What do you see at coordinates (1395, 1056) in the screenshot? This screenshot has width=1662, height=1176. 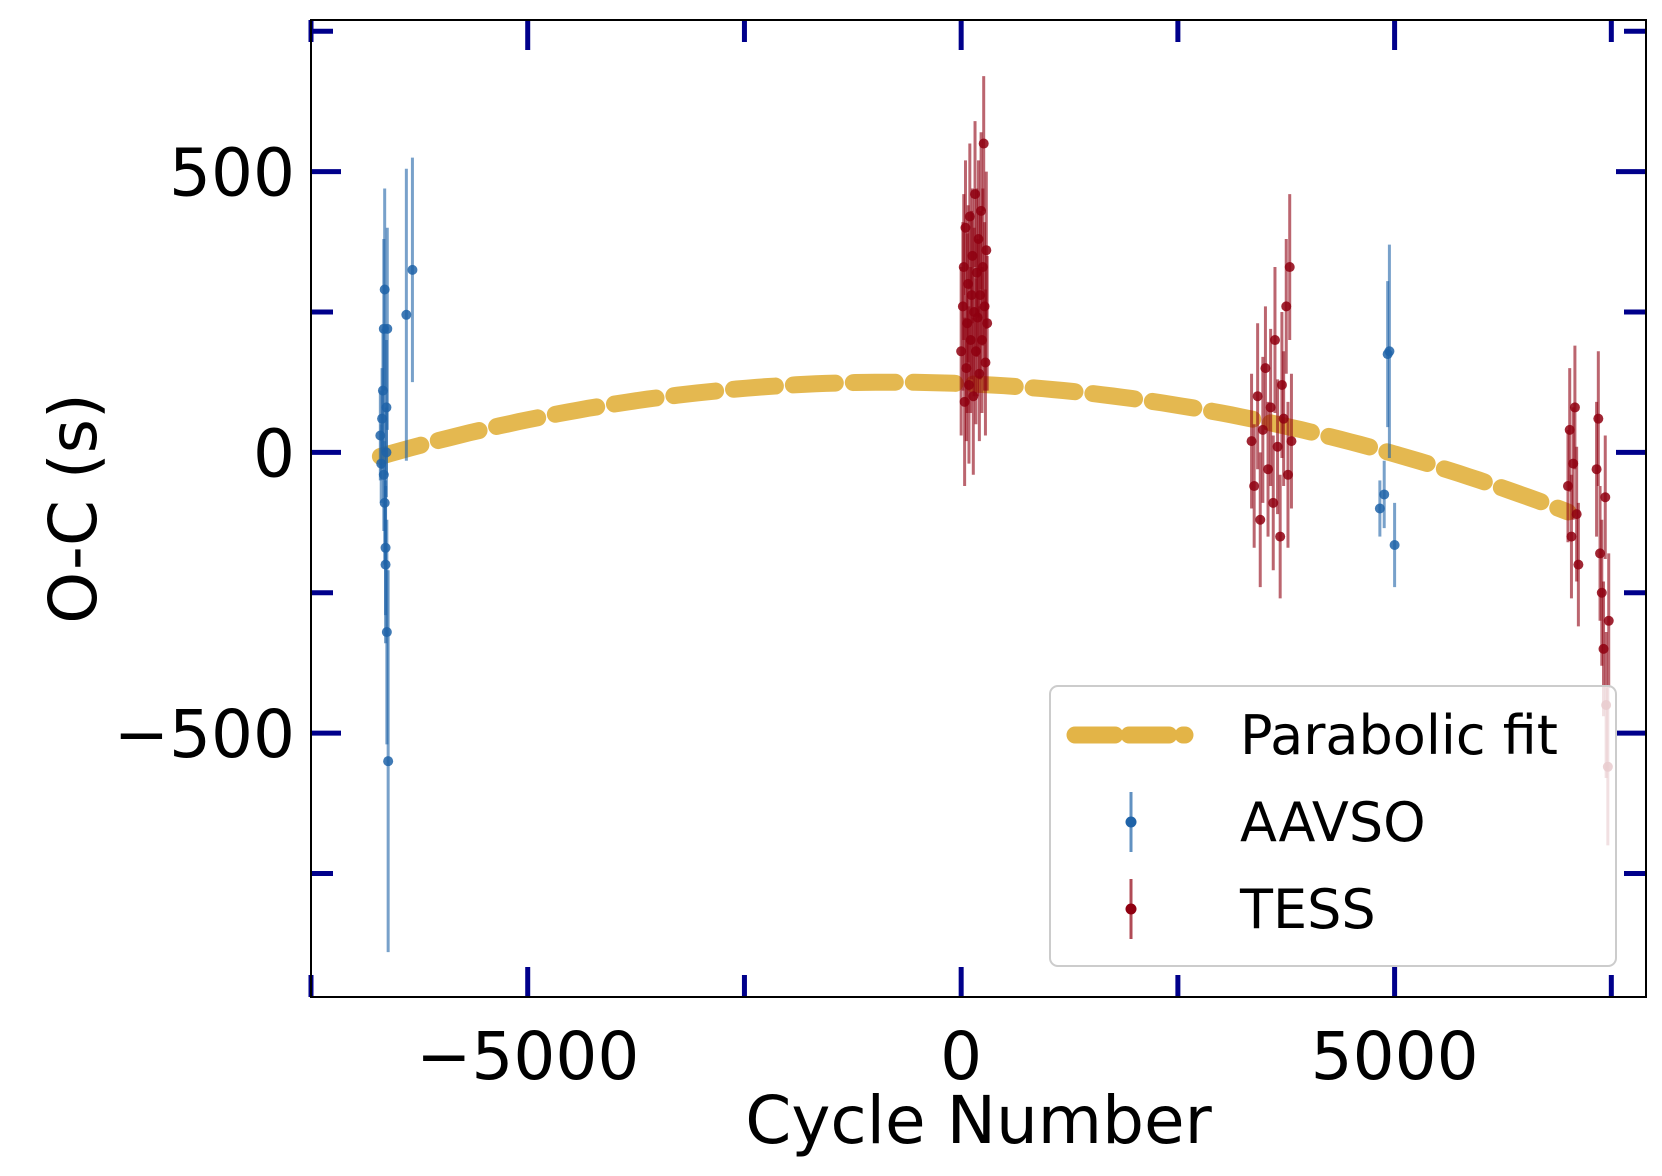 I see `x-tick-label: 5000` at bounding box center [1395, 1056].